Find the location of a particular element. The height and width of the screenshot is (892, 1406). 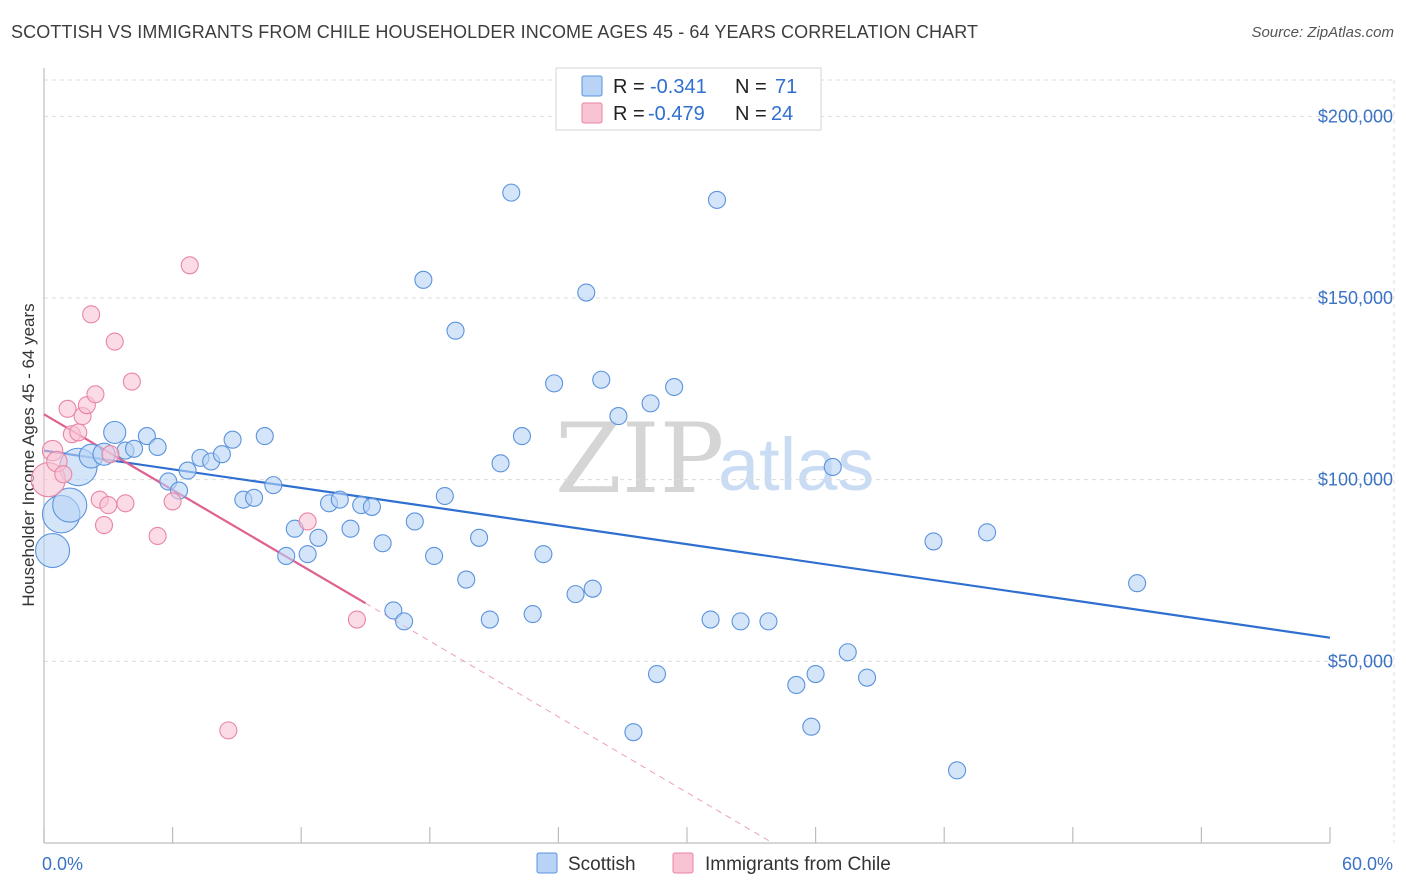

bottom-legend: Scottish Immigrants from Chile is located at coordinates (713, 863).